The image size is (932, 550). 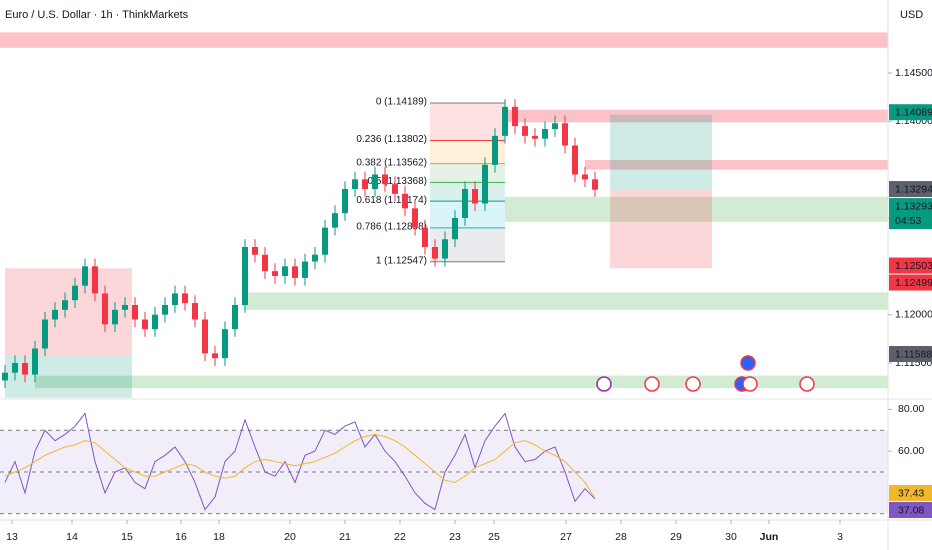 What do you see at coordinates (676, 537) in the screenshot?
I see `x-tick-label: 29` at bounding box center [676, 537].